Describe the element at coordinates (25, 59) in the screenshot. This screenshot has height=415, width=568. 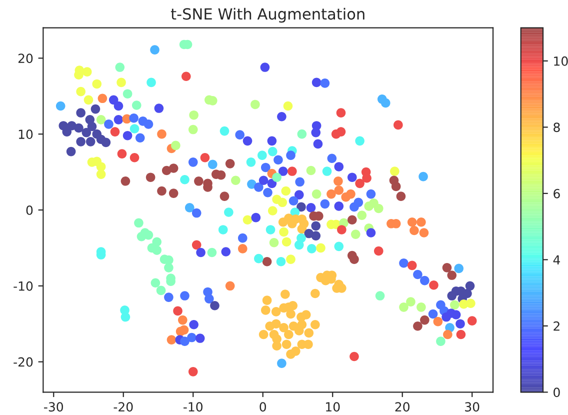
I see `y-tick-label: 20` at that location.